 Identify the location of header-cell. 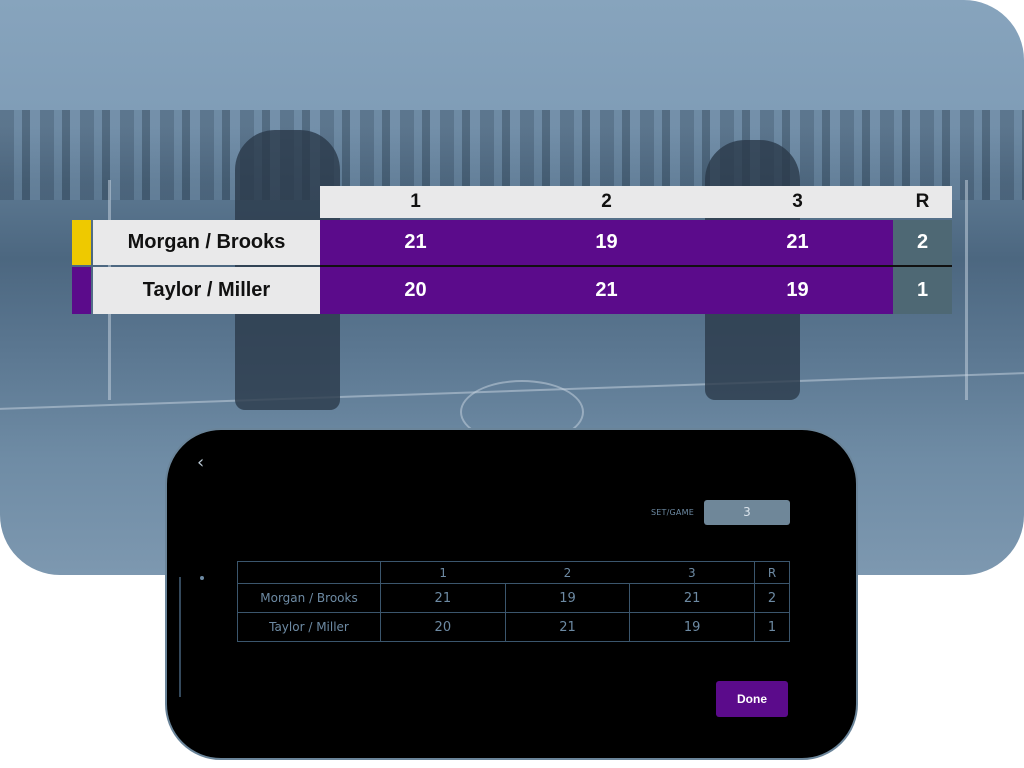
(309, 572).